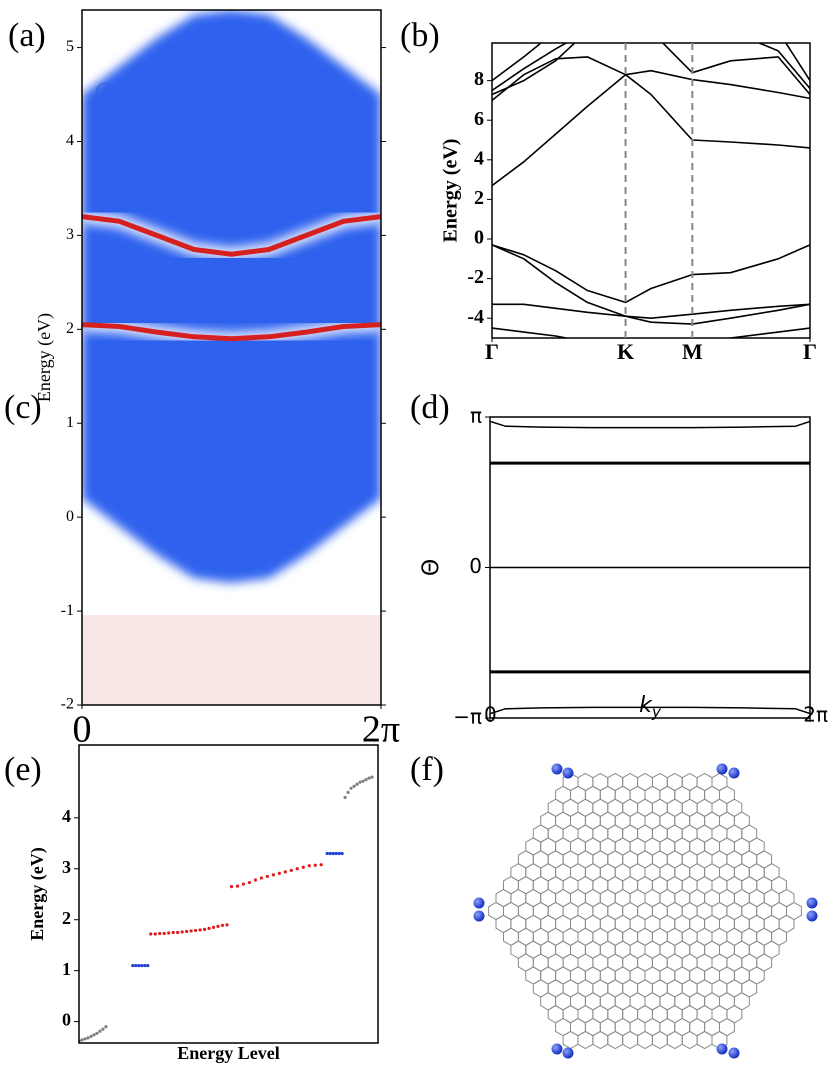 The height and width of the screenshot is (1092, 831). I want to click on panel-label: (e), so click(23, 769).